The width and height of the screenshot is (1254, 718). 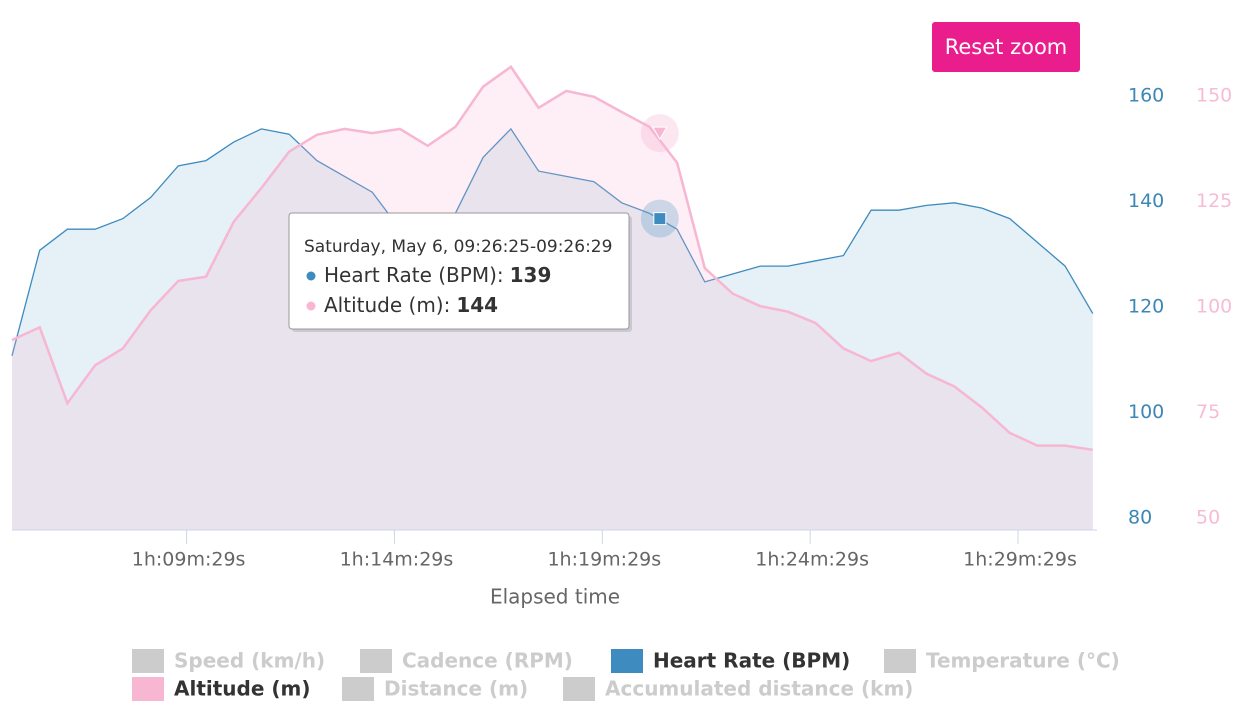 I want to click on x-tick-label: 1h:29m:29s, so click(x=1020, y=560).